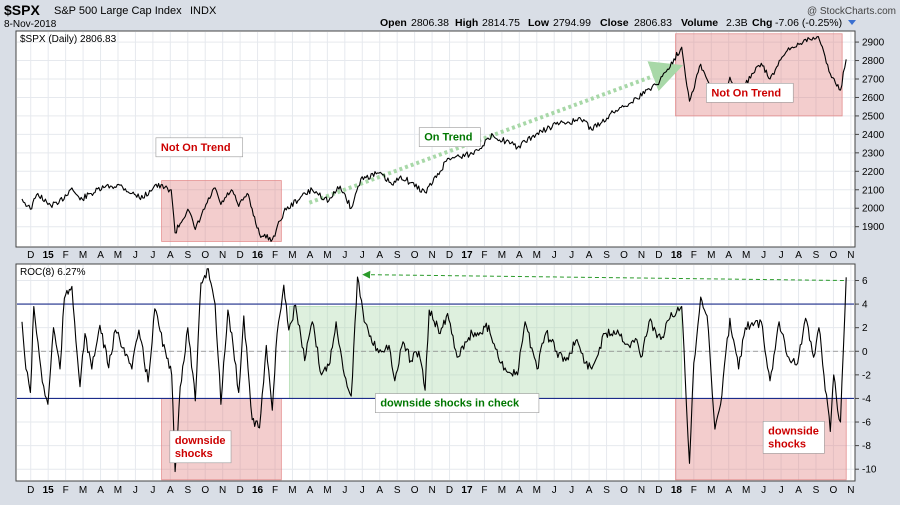  Describe the element at coordinates (866, 446) in the screenshot. I see `y-tick-label: -8` at that location.